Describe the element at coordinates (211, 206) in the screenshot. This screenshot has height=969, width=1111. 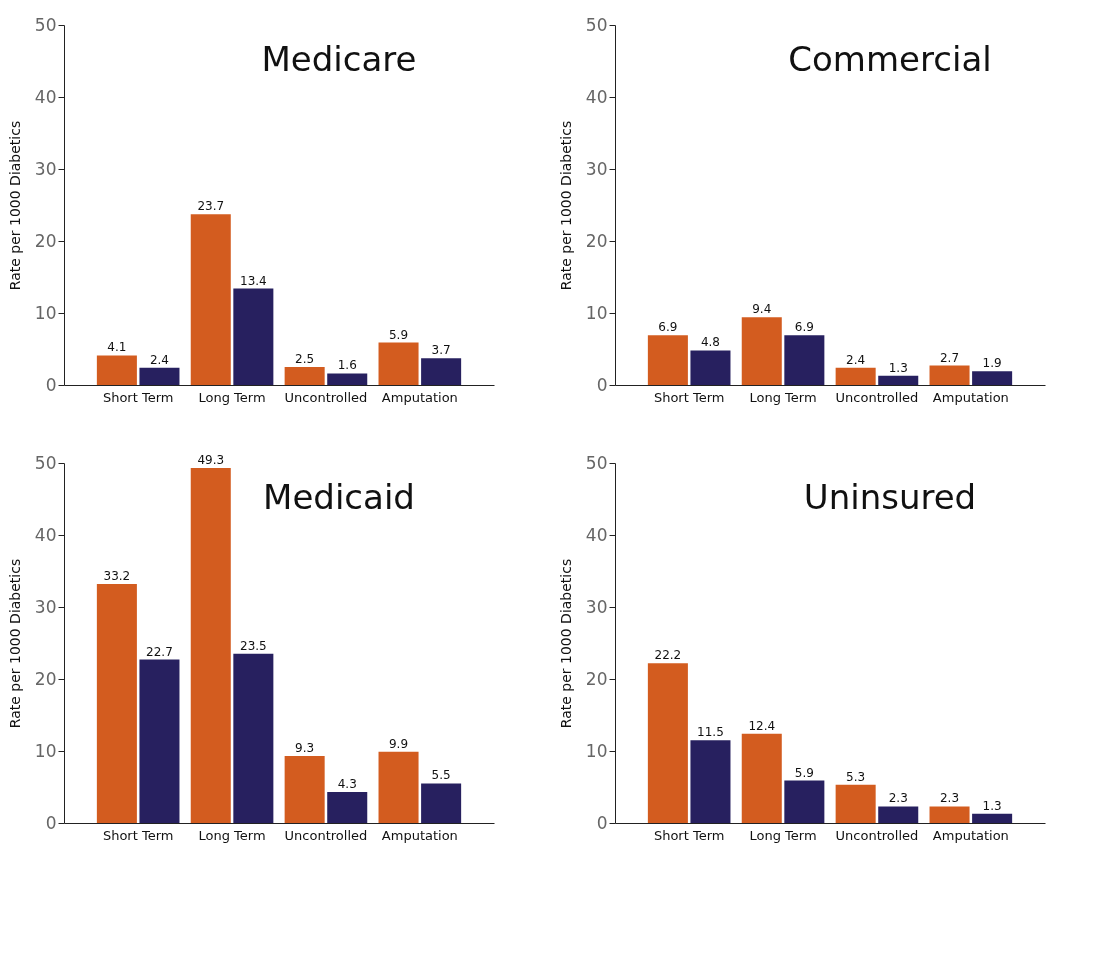
I see `data-label: 23.7` at that location.